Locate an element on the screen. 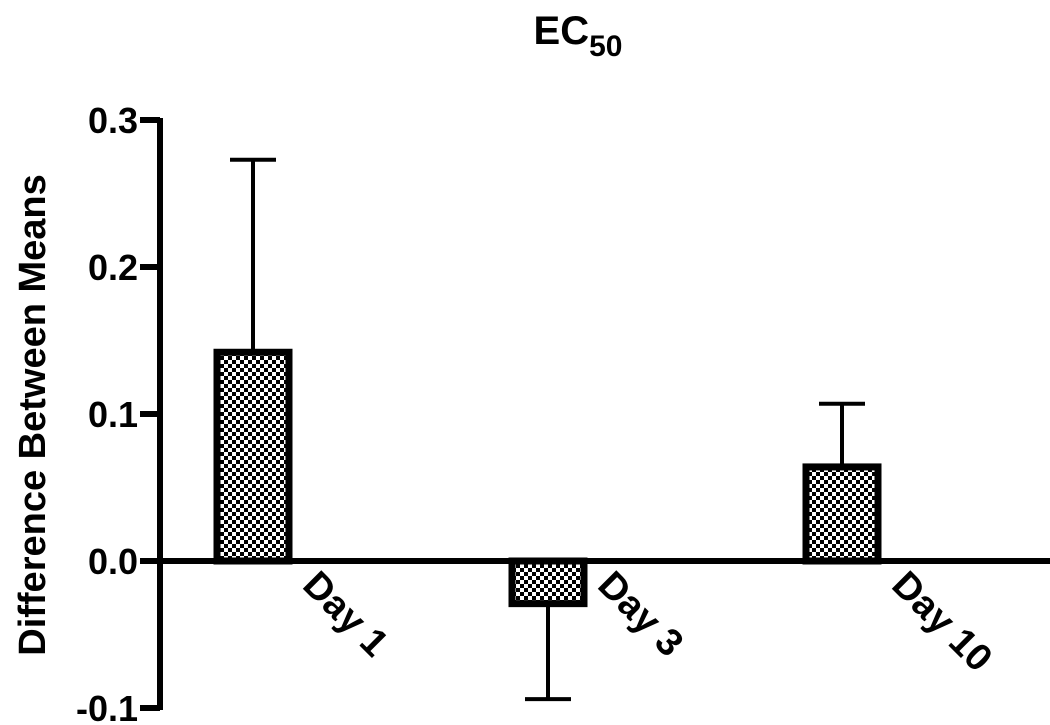 The image size is (1050, 725). y-tick-label: 0.0 is located at coordinates (113, 561).